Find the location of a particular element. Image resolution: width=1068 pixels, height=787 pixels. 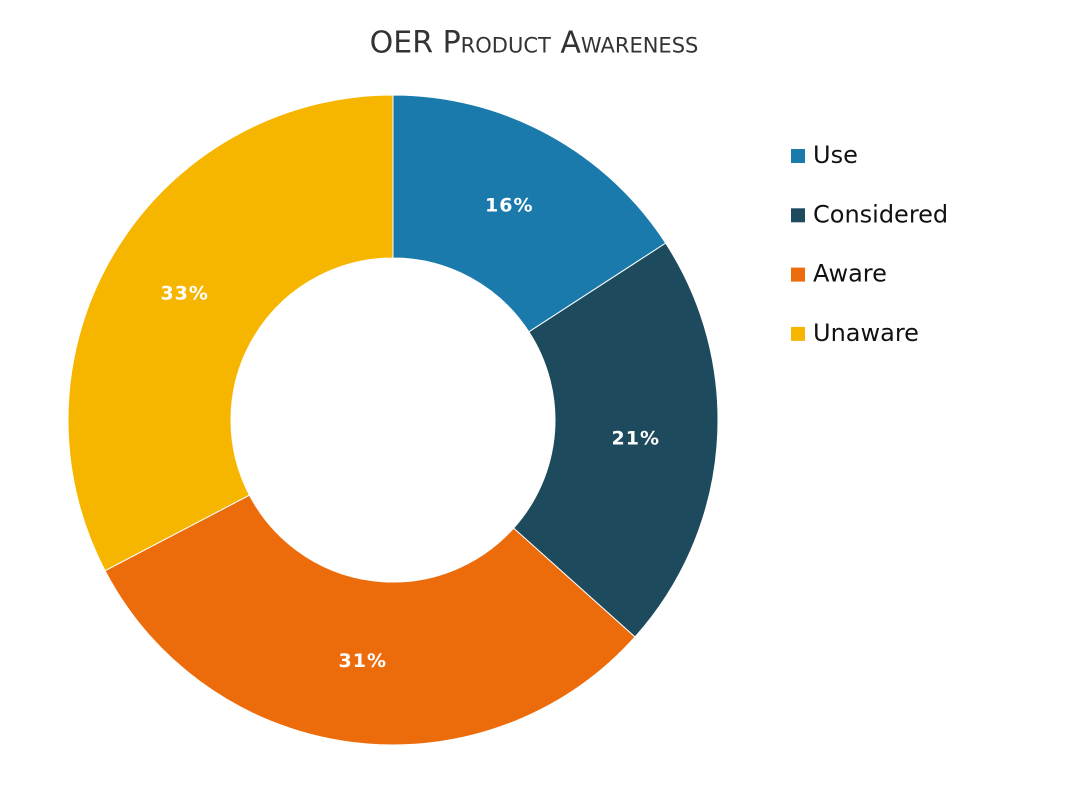

legend-label: Use is located at coordinates (835, 155).